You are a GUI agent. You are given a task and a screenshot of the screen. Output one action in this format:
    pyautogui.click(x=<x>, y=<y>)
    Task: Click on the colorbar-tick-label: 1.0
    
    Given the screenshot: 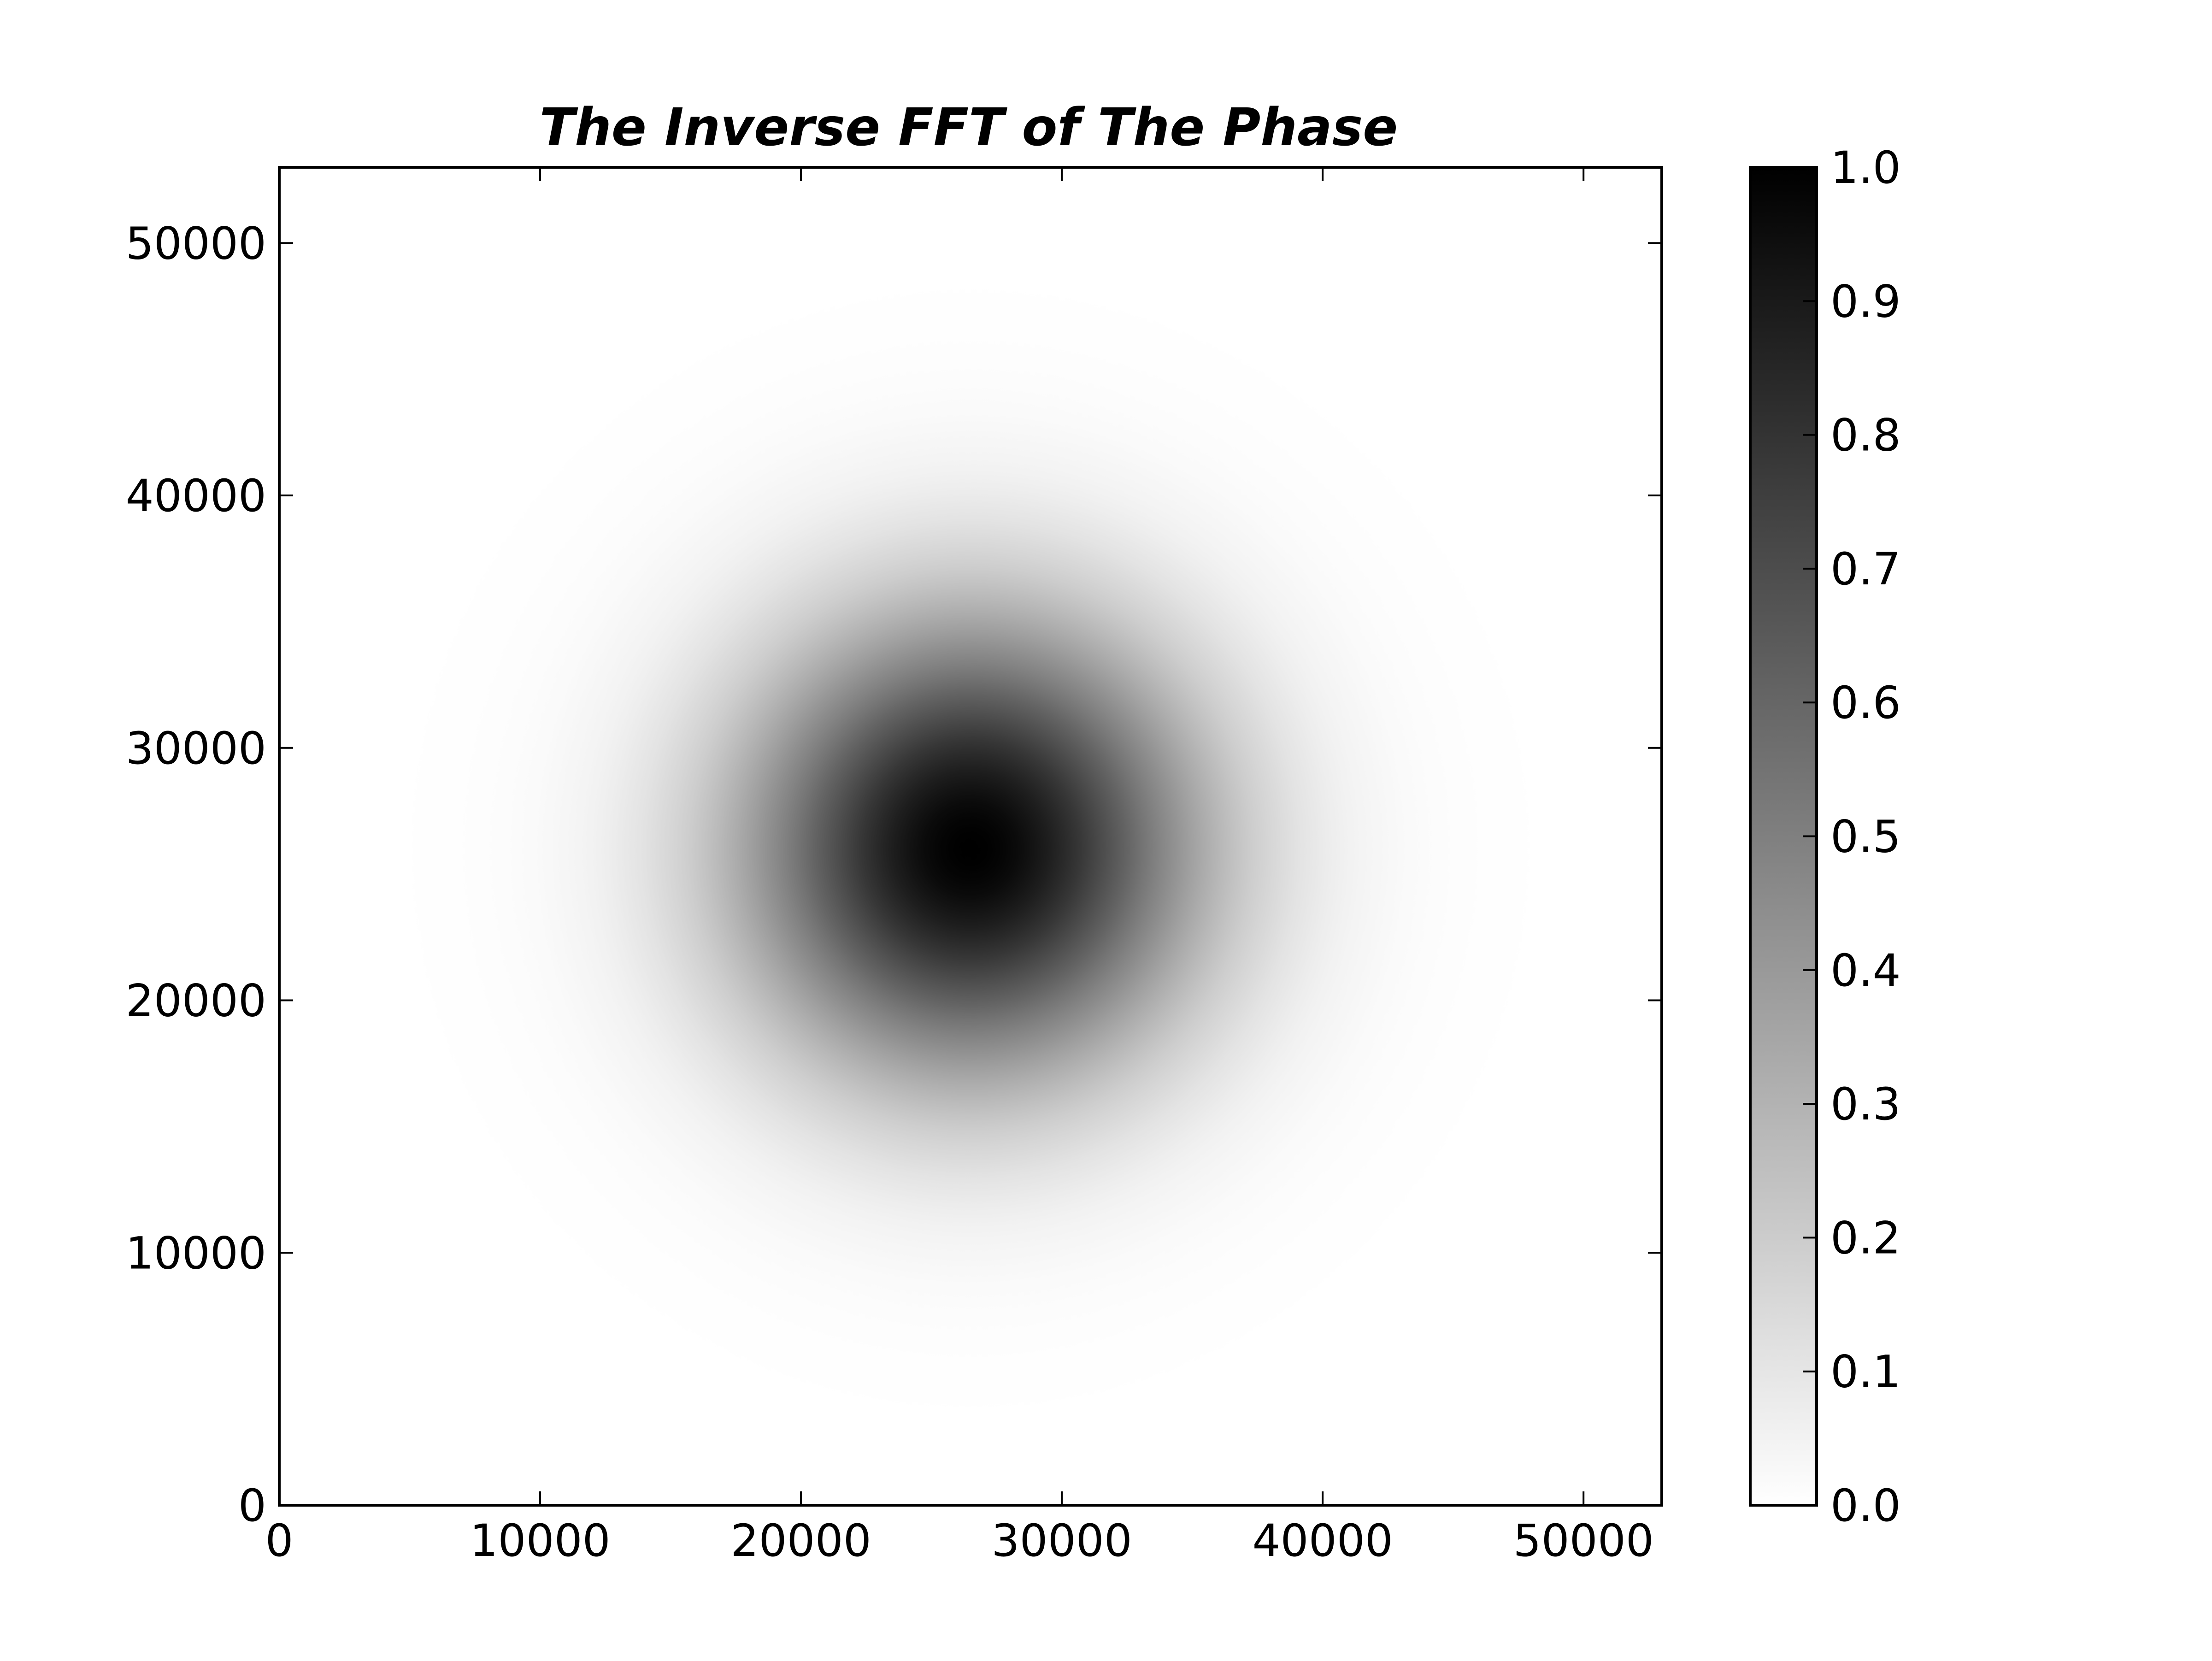 What is the action you would take?
    pyautogui.click(x=1865, y=168)
    